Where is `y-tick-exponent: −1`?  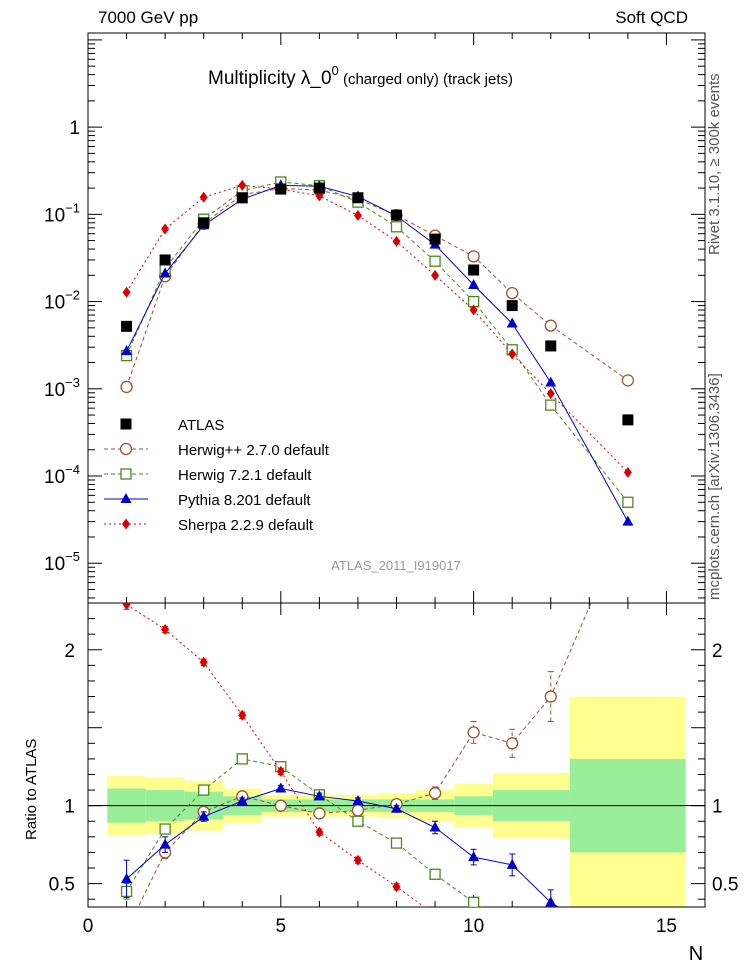 y-tick-exponent: −1 is located at coordinates (72, 207).